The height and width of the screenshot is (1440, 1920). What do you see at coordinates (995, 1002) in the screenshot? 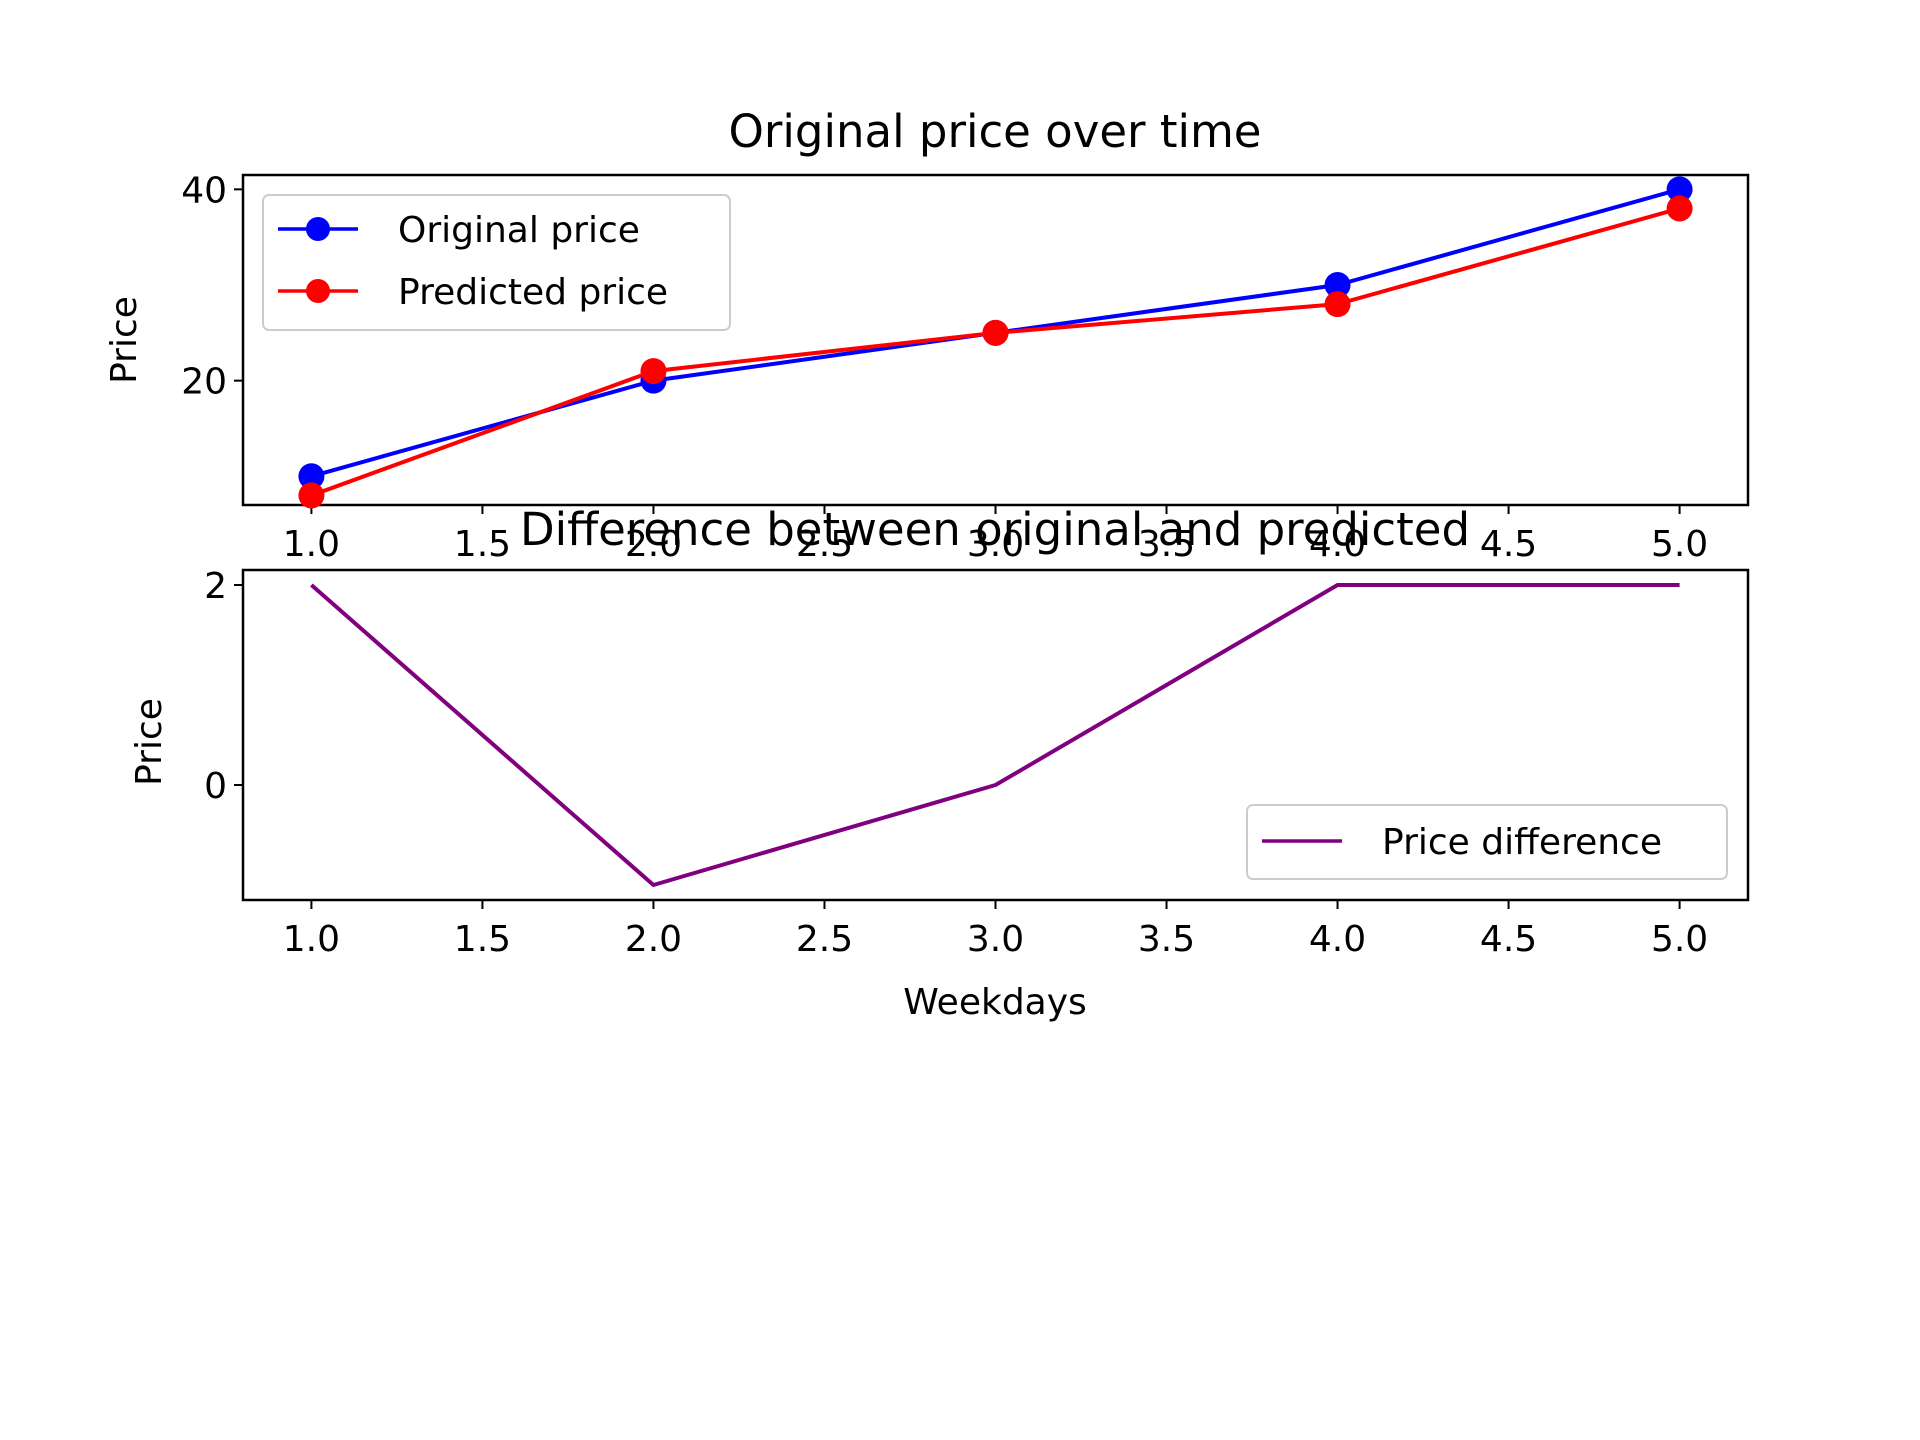
I see `x-axis-label: Weekdays` at bounding box center [995, 1002].